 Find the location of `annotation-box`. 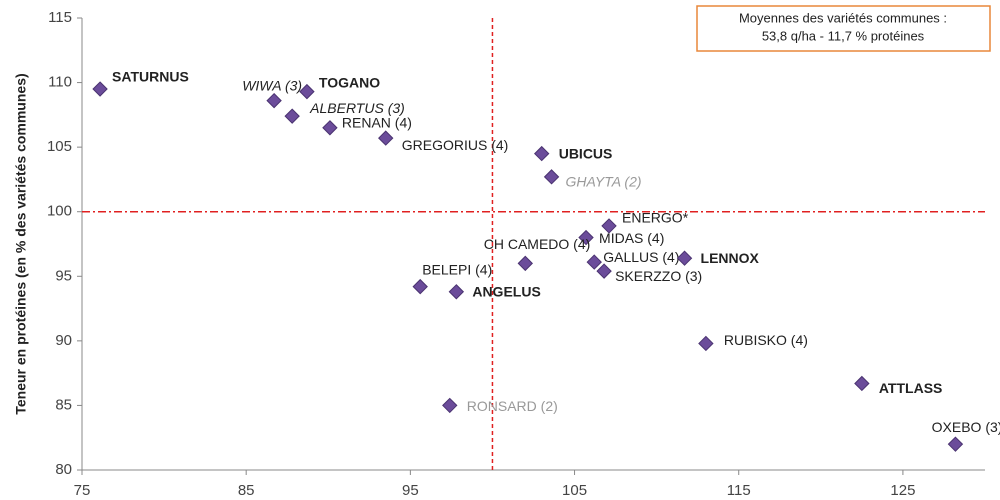

annotation-box is located at coordinates (843, 28).